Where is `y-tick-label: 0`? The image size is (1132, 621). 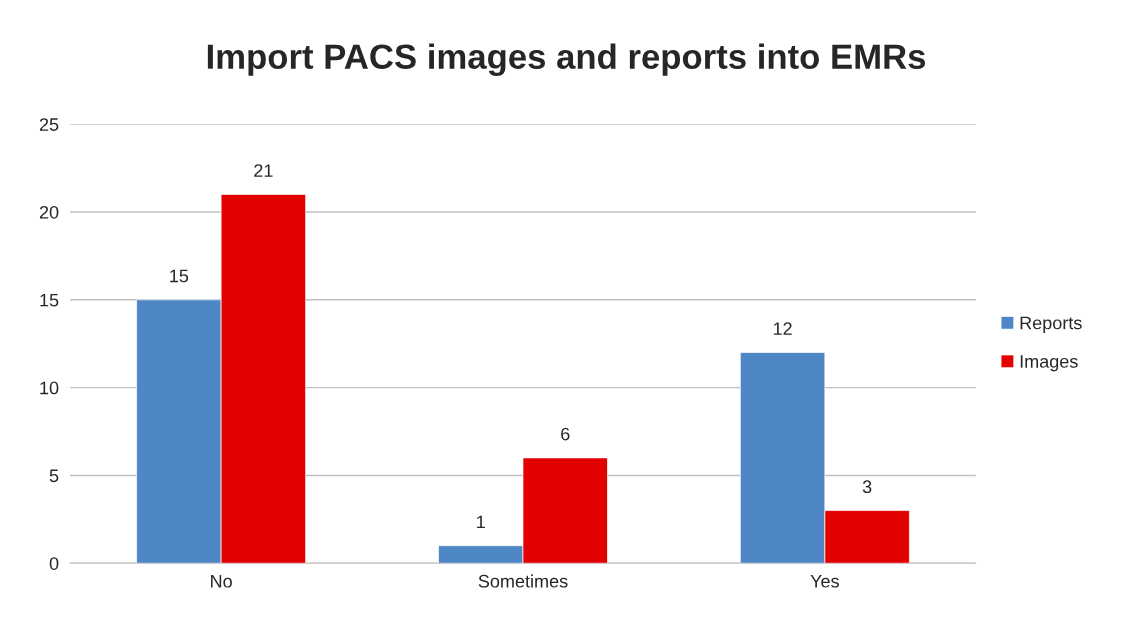
y-tick-label: 0 is located at coordinates (54, 563).